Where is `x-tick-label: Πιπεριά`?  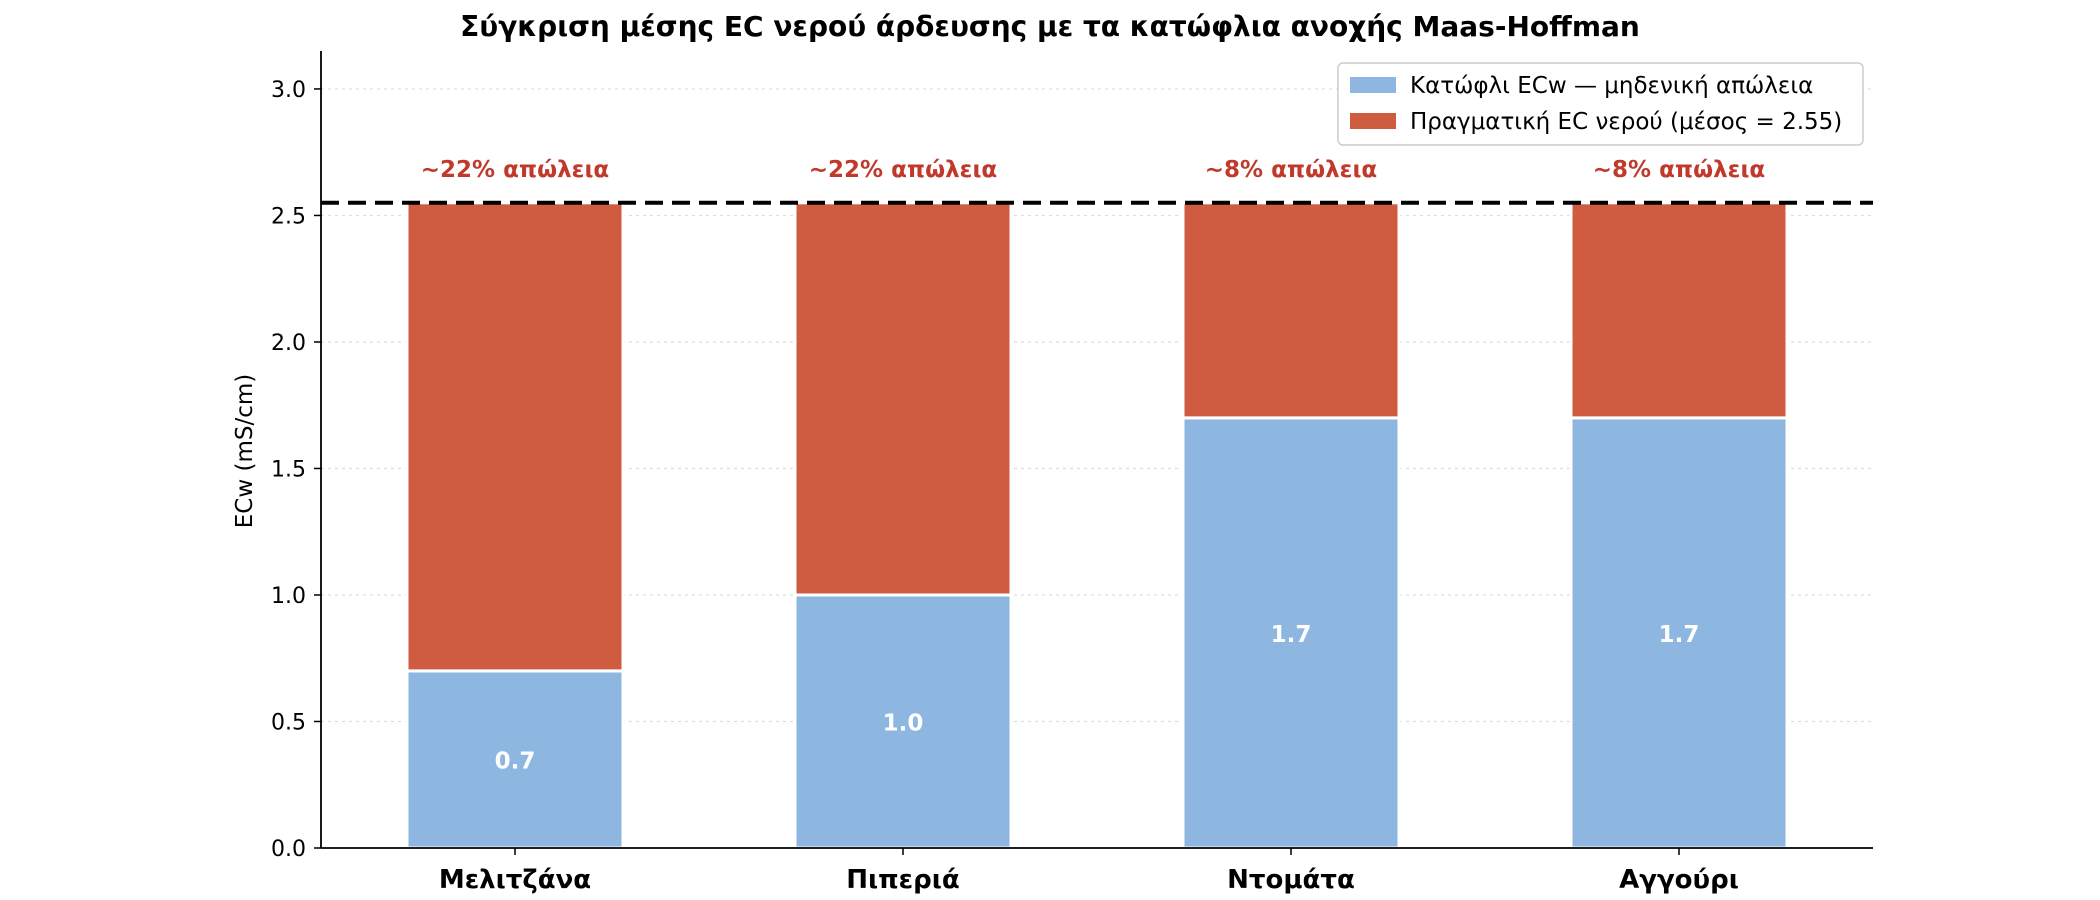 x-tick-label: Πιπεριά is located at coordinates (903, 880).